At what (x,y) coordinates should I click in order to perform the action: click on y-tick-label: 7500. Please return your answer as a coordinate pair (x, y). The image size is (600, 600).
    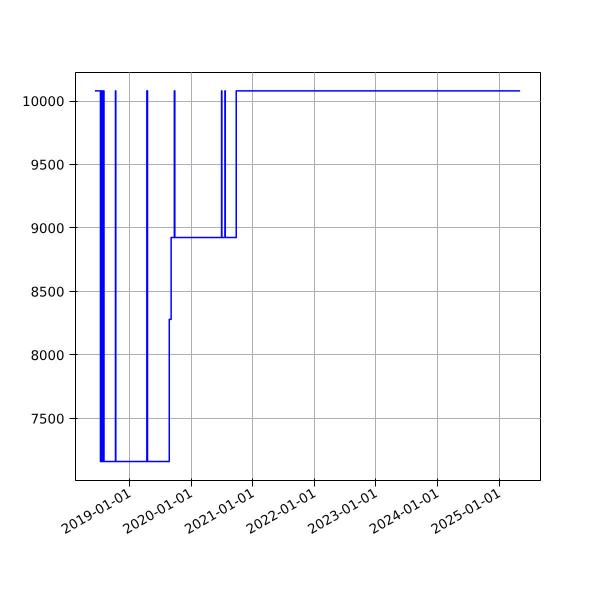
    Looking at the image, I should click on (47, 420).